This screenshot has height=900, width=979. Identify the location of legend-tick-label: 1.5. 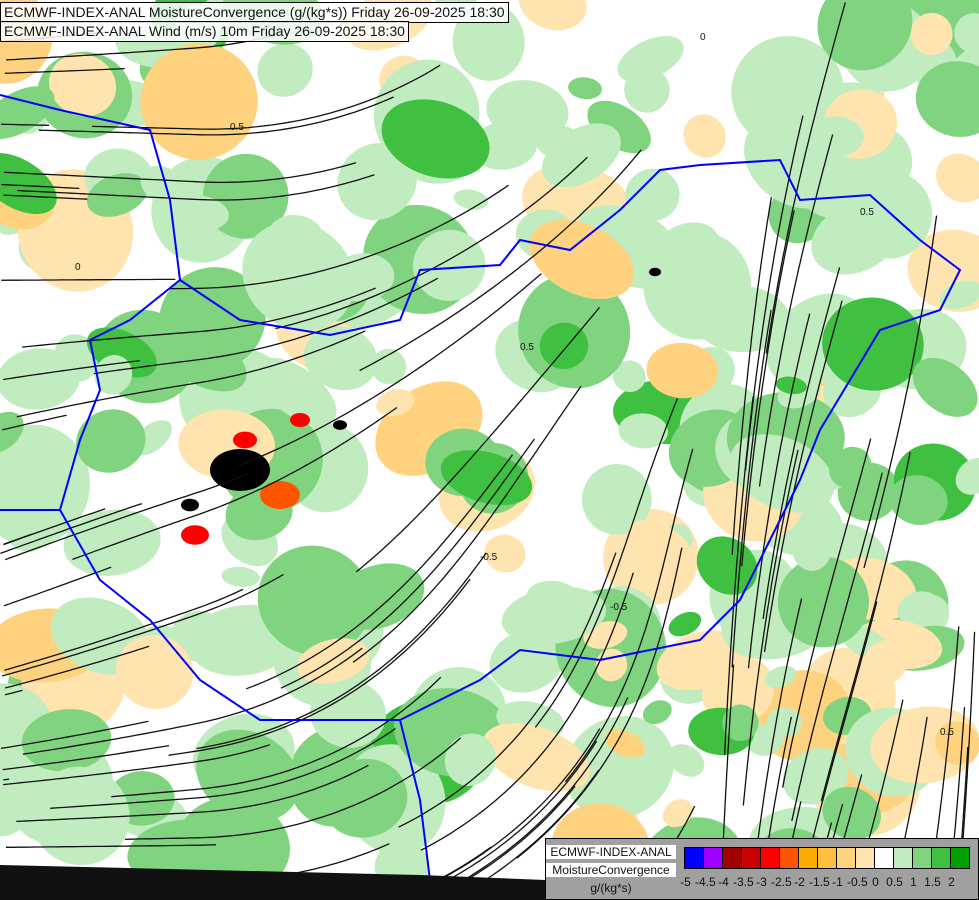
(932, 882).